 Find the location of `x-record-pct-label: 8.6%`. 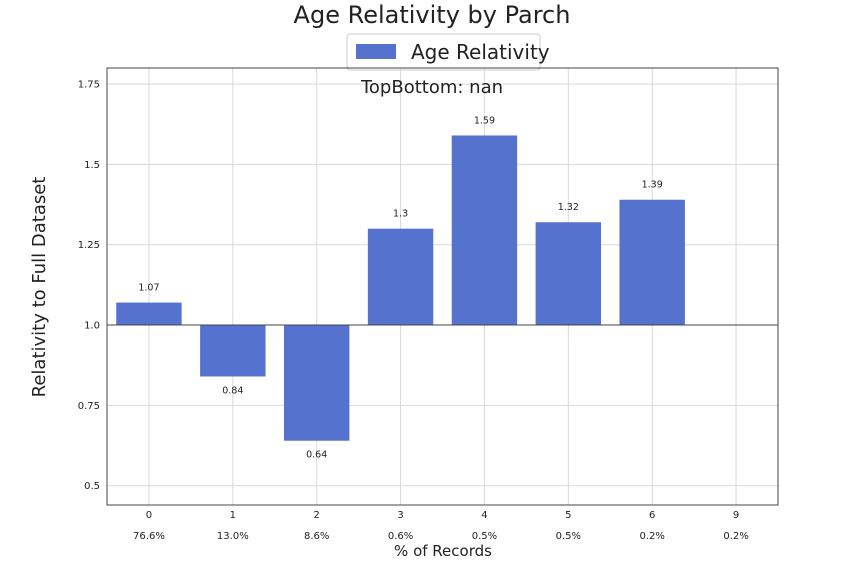

x-record-pct-label: 8.6% is located at coordinates (316, 536).